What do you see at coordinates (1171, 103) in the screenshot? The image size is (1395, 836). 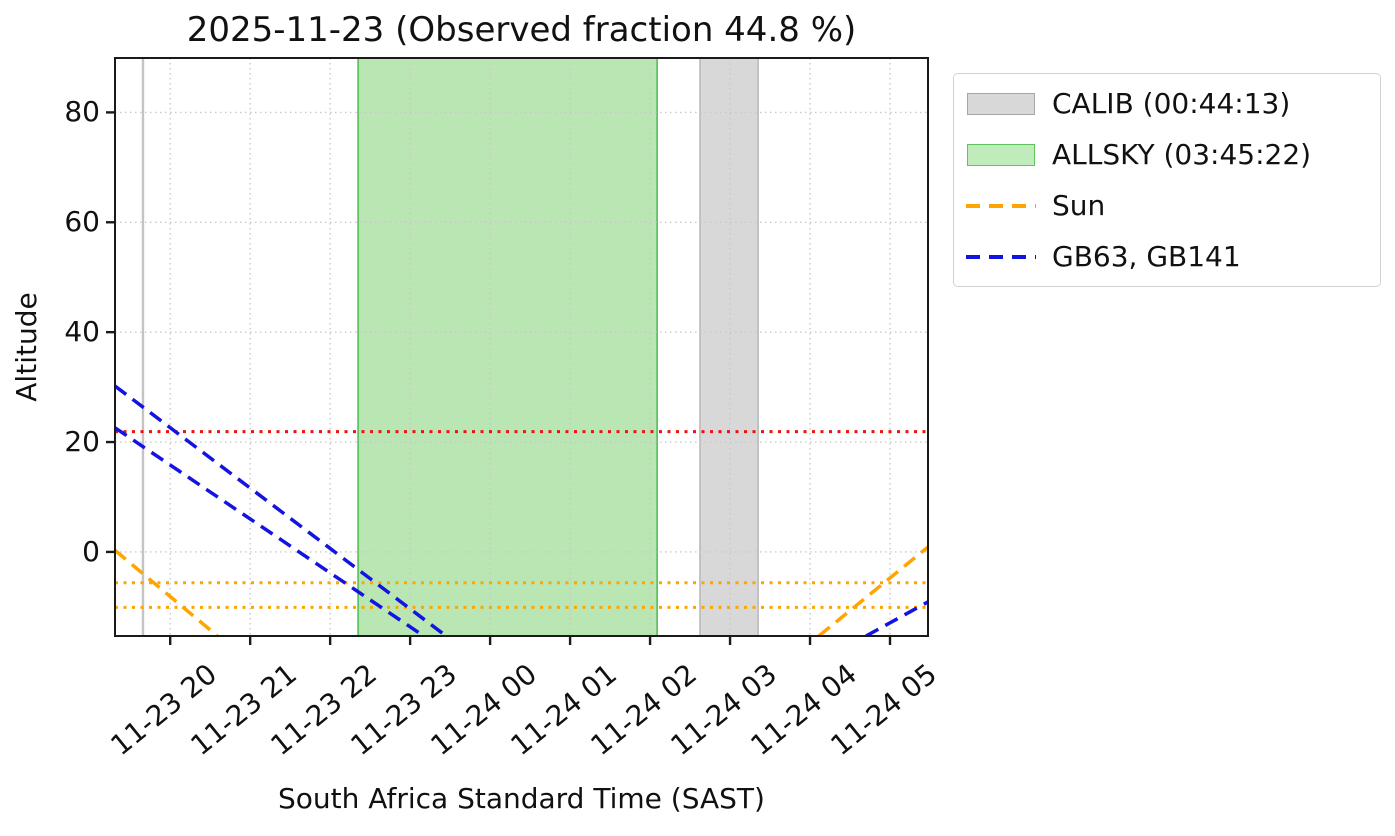 I see `legend-label-calib: CALIB (00:44:13)` at bounding box center [1171, 103].